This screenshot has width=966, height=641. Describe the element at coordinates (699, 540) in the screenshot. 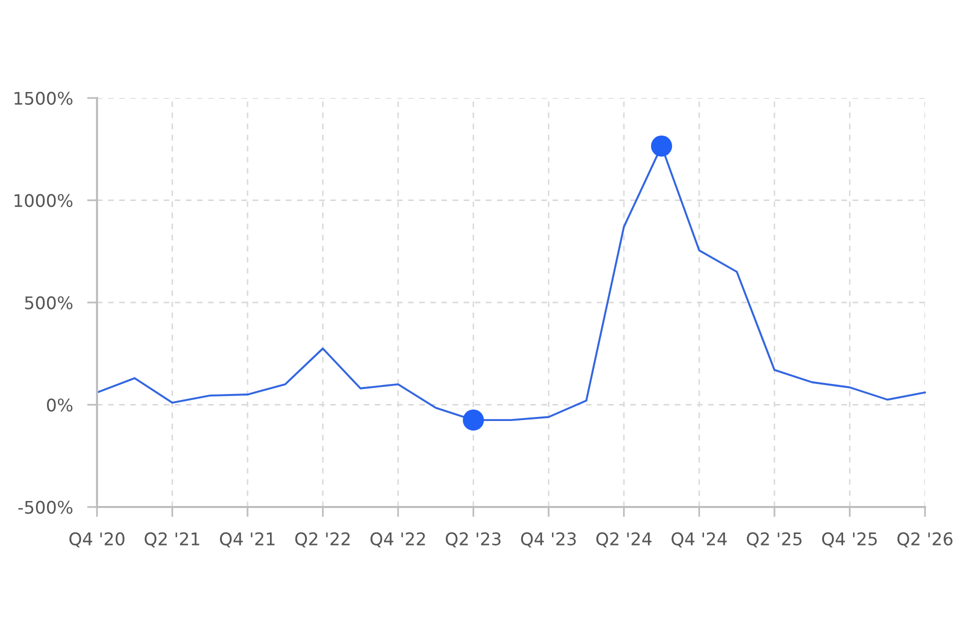

I see `x-tick-label: Q4 '24` at that location.